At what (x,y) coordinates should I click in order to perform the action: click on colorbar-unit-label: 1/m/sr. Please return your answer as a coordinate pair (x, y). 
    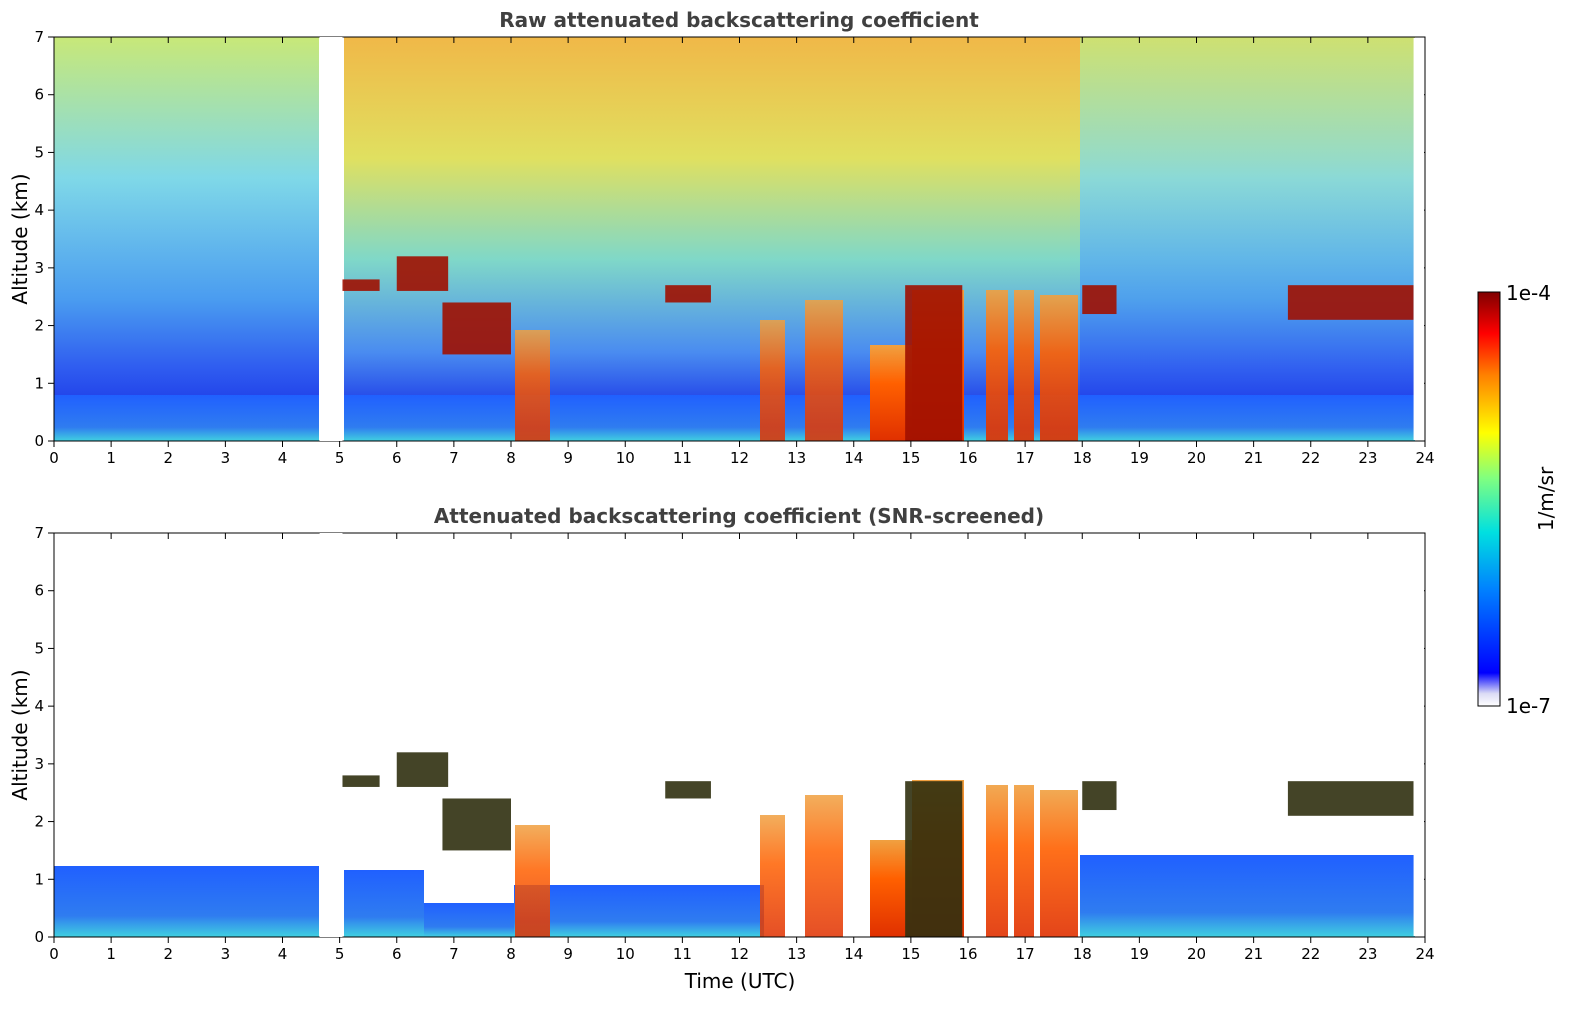
    Looking at the image, I should click on (1546, 498).